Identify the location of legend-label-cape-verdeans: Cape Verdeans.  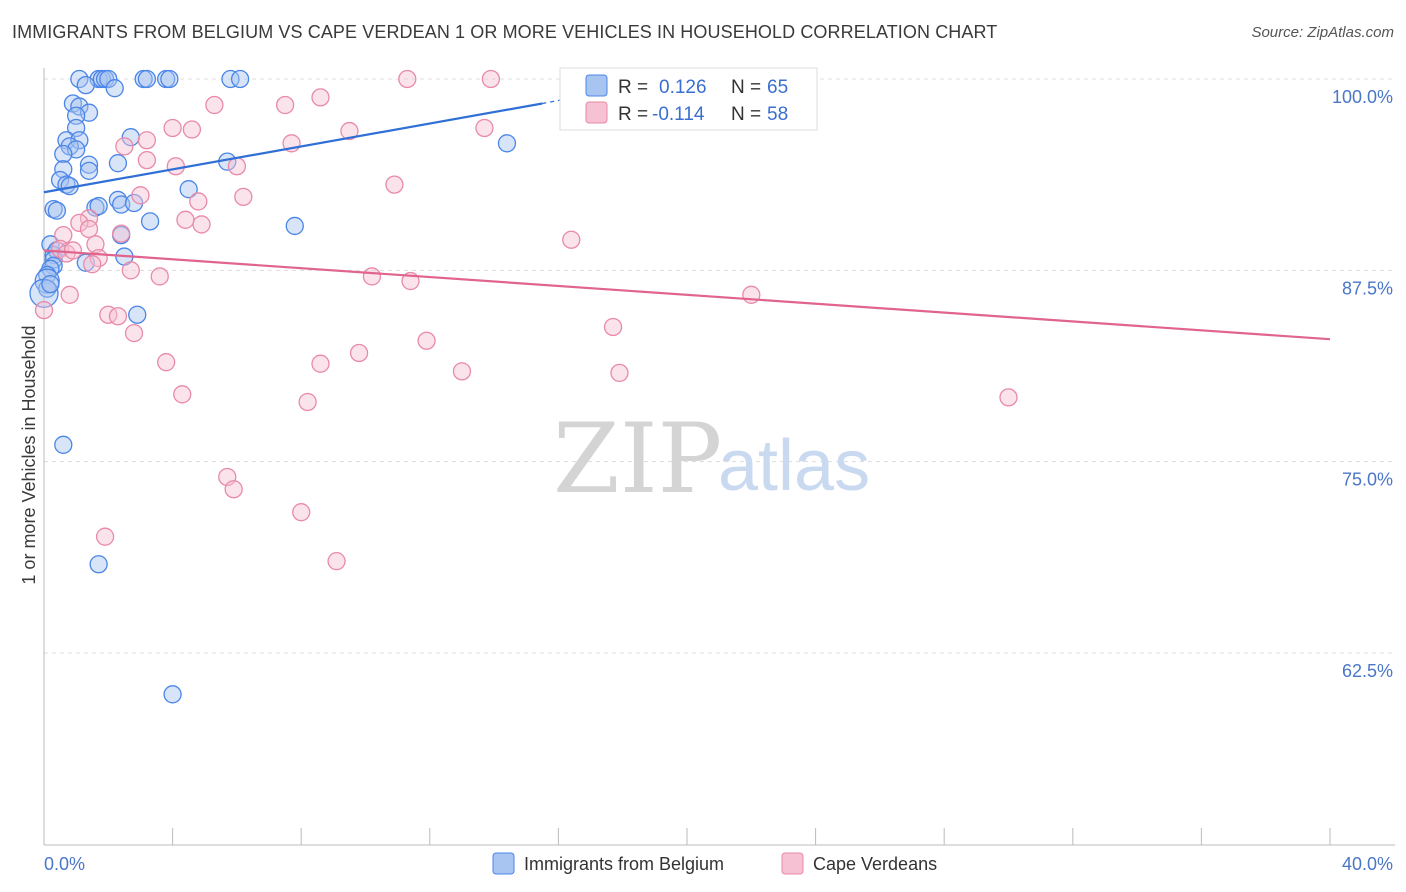
(875, 864).